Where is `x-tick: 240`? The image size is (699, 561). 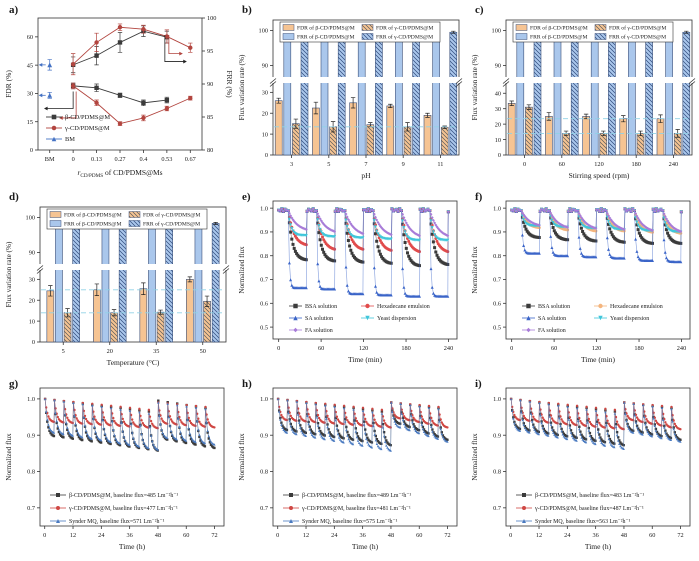
x-tick: 240 is located at coordinates (448, 348).